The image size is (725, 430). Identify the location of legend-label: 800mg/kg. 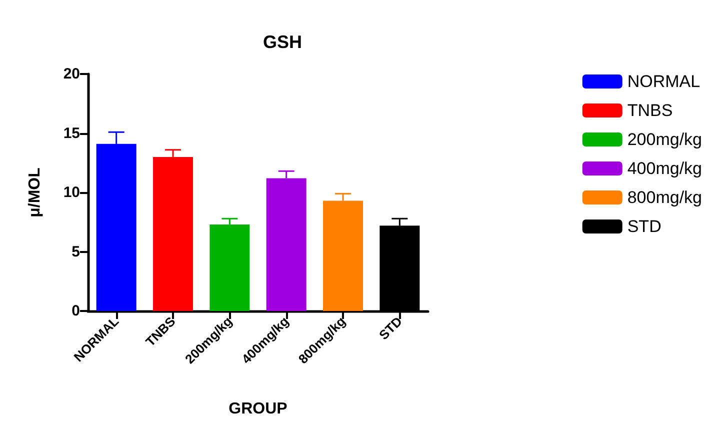
(664, 197).